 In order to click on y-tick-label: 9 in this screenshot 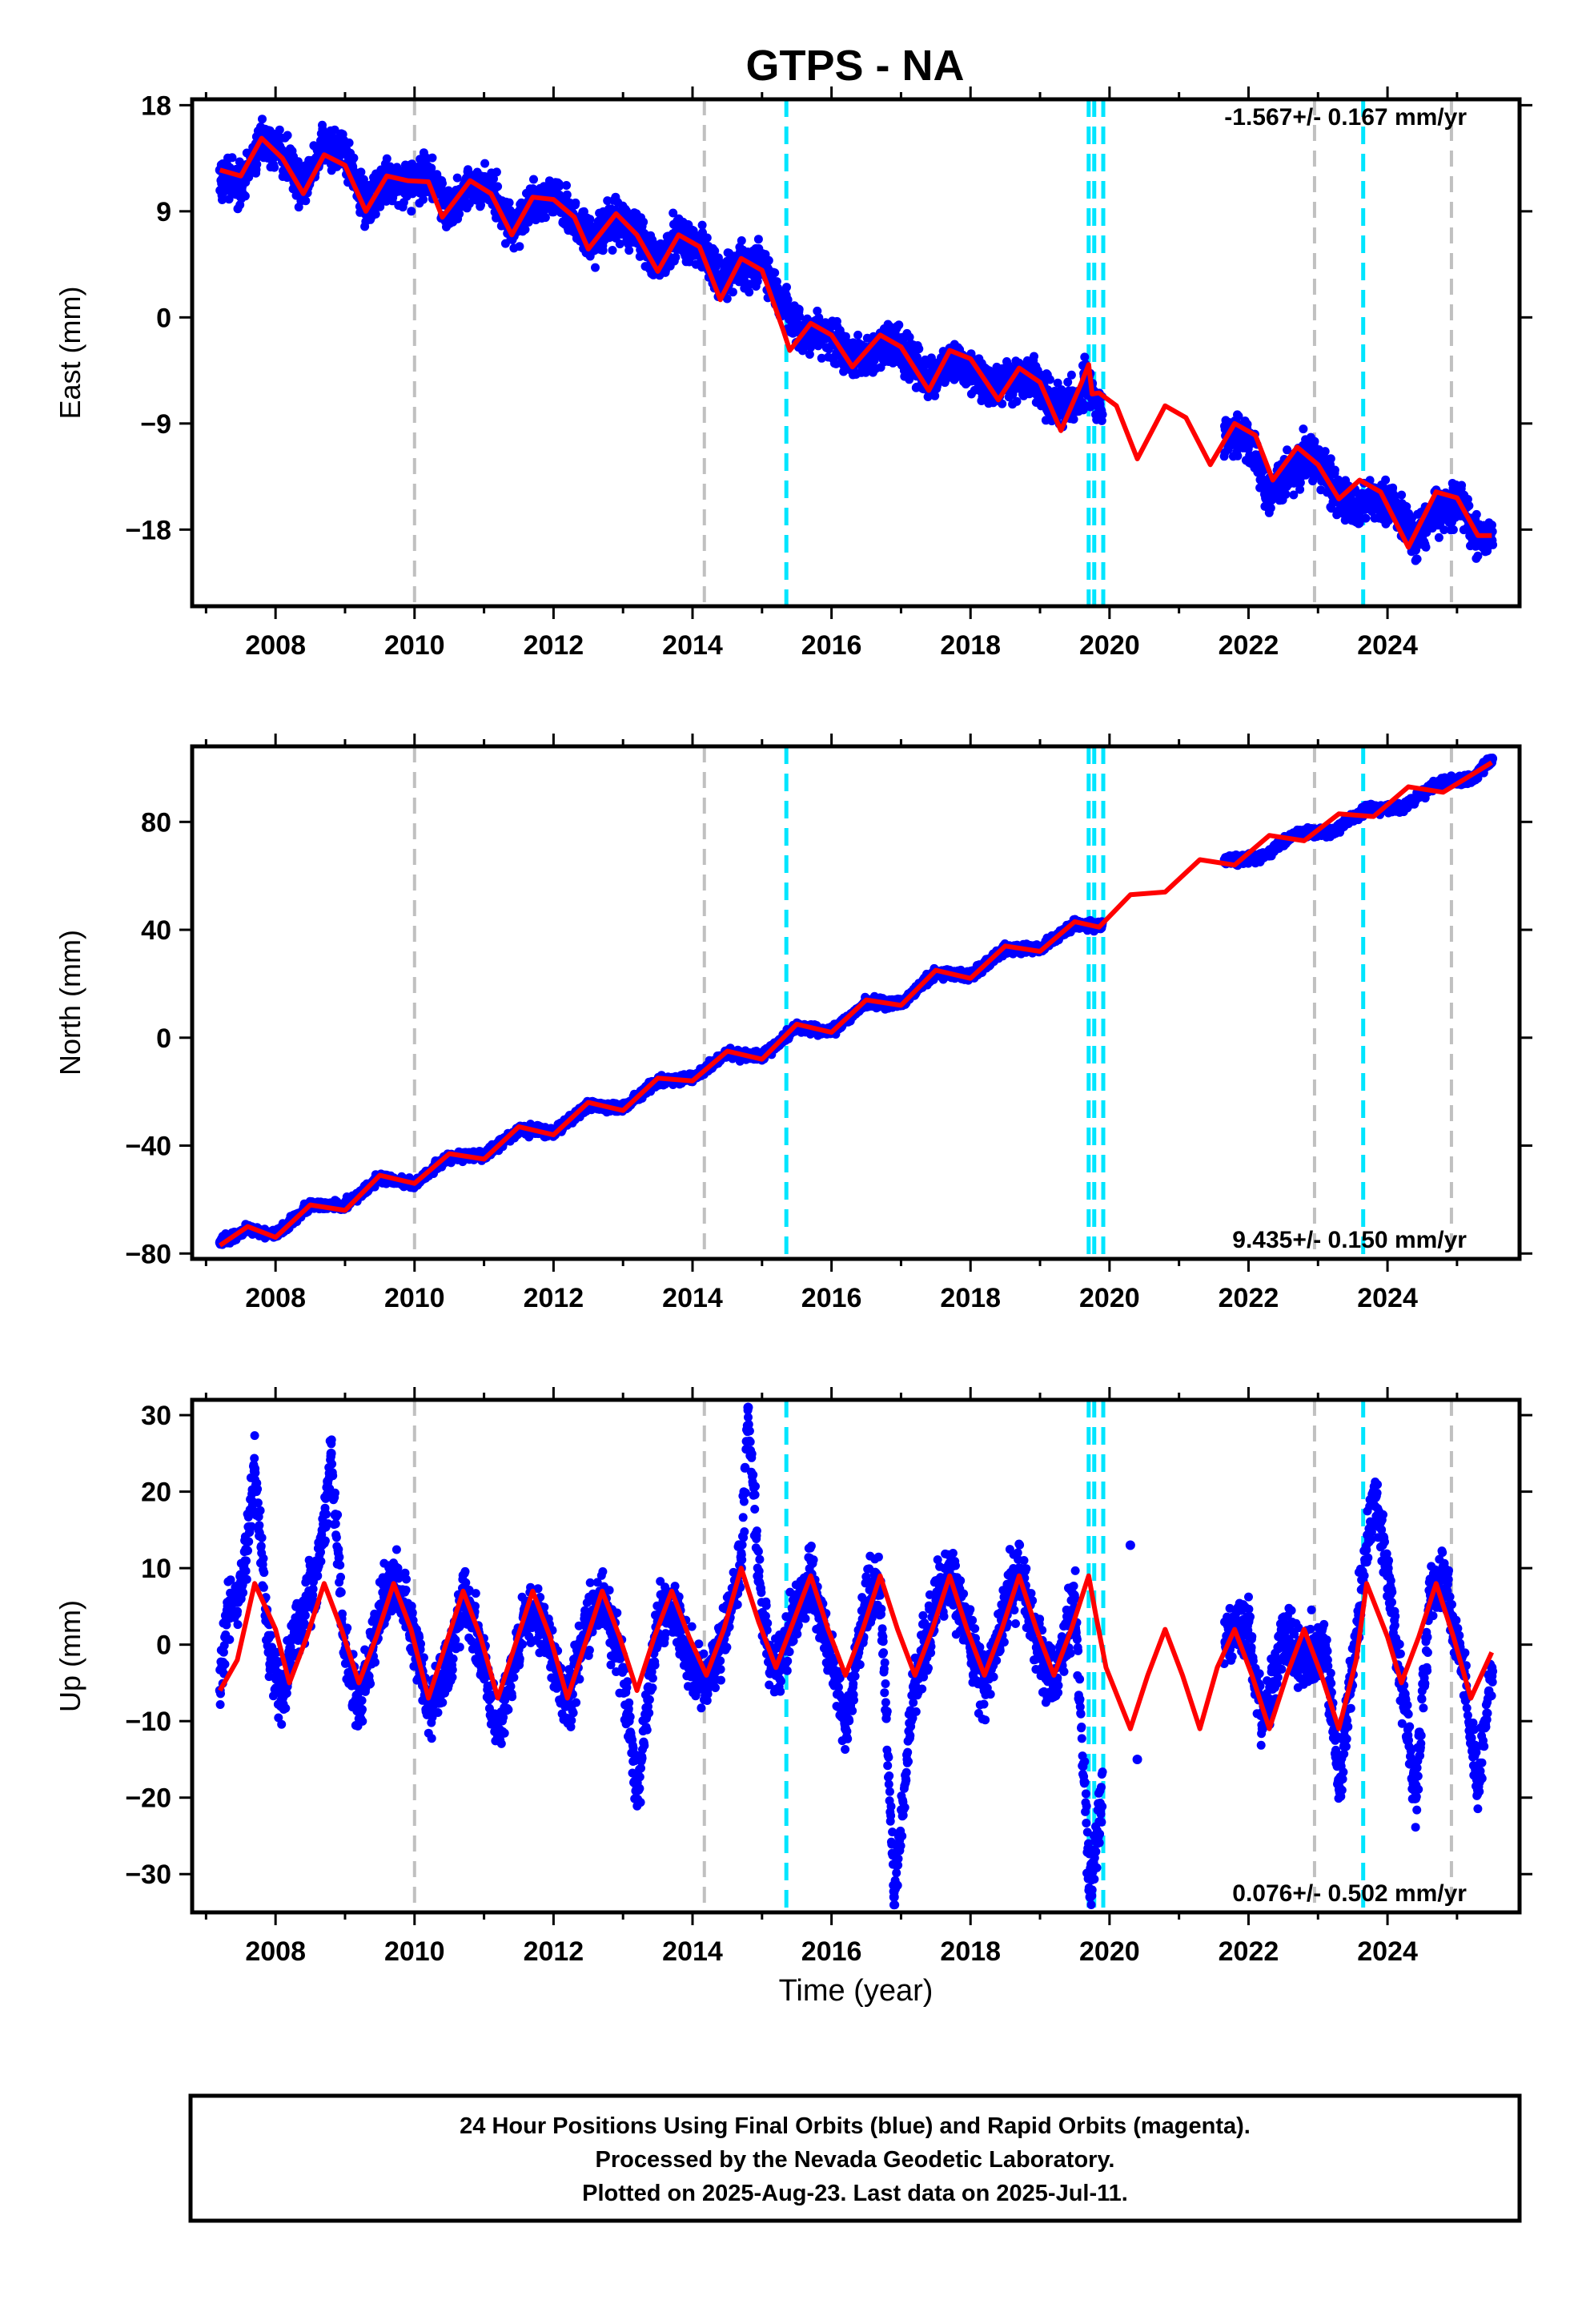, I will do `click(164, 212)`.